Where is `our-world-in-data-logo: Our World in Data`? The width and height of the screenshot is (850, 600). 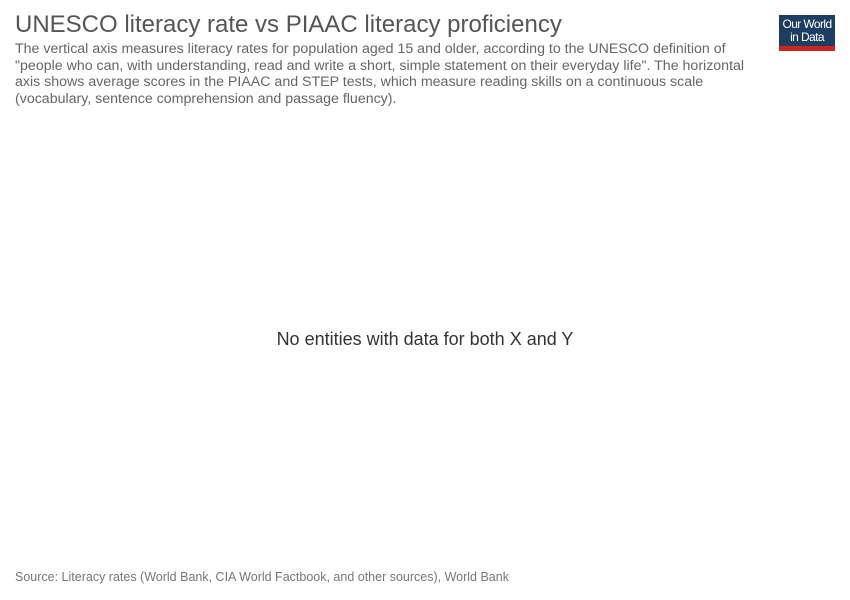 our-world-in-data-logo: Our World in Data is located at coordinates (807, 33).